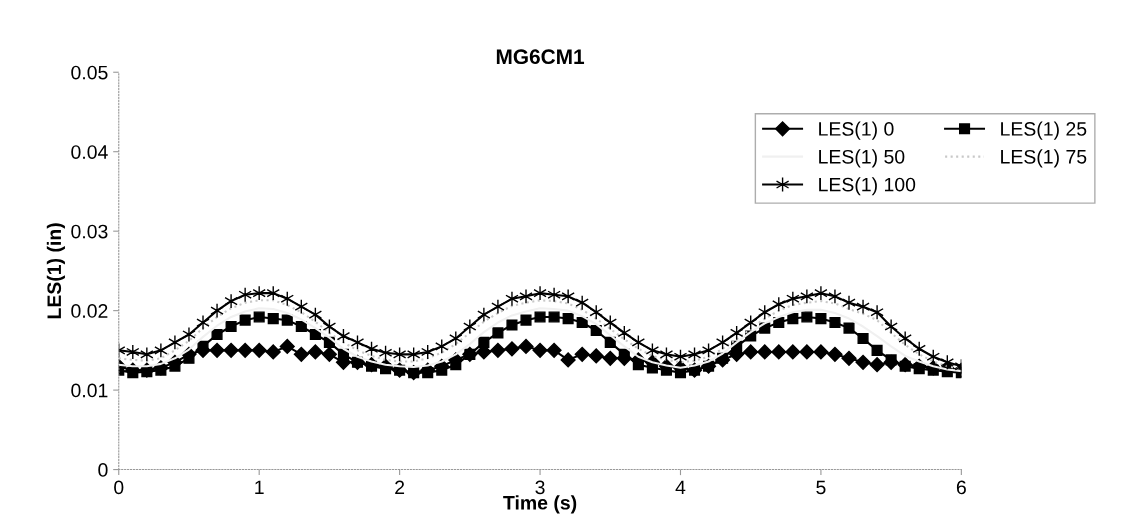 The image size is (1131, 516). What do you see at coordinates (540, 487) in the screenshot?
I see `x-tick-label: 3` at bounding box center [540, 487].